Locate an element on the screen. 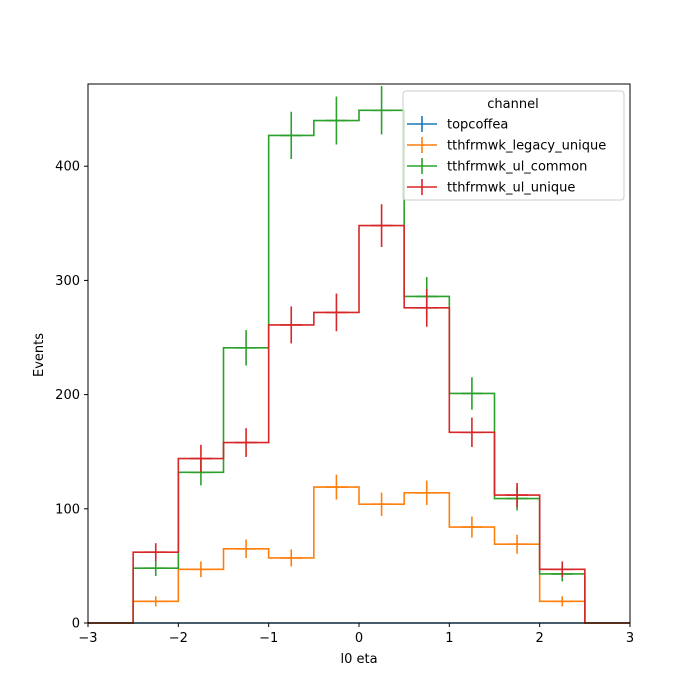 Image resolution: width=700 pixels, height=700 pixels. legend-label: tthfrmwk_ul_unique is located at coordinates (511, 188).